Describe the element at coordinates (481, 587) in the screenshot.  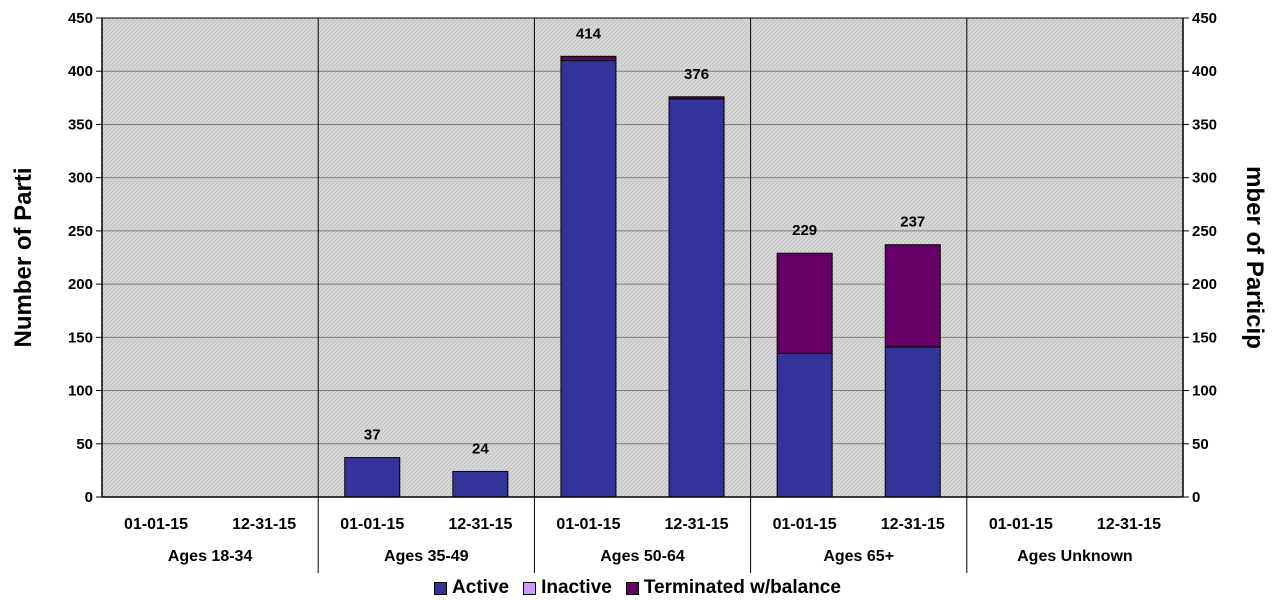
I see `legend-label: Active` at that location.